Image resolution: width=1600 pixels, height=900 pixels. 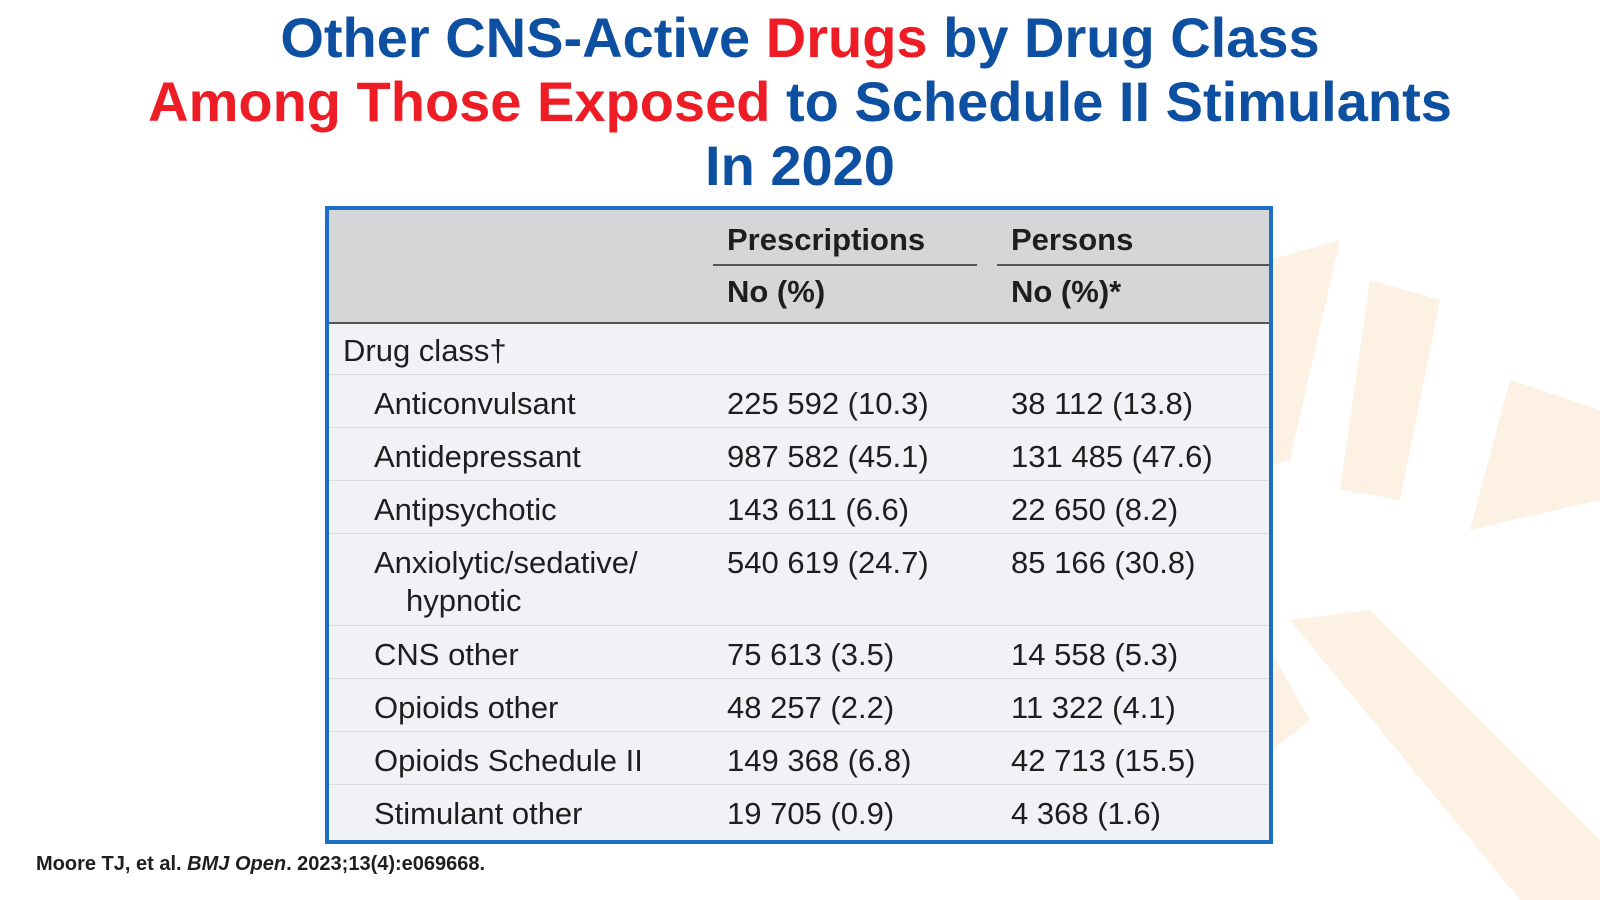 I want to click on drug-class-label: Antidepressant, so click(x=477, y=456).